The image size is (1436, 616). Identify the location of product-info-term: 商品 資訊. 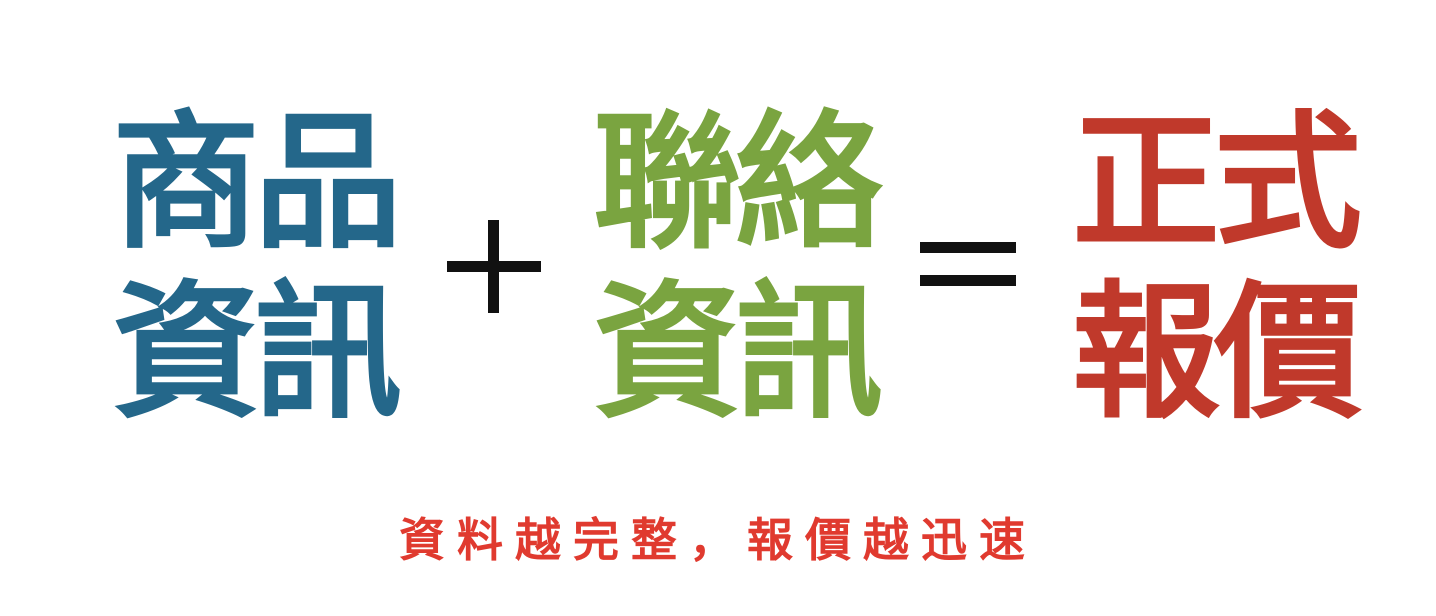
(254, 268).